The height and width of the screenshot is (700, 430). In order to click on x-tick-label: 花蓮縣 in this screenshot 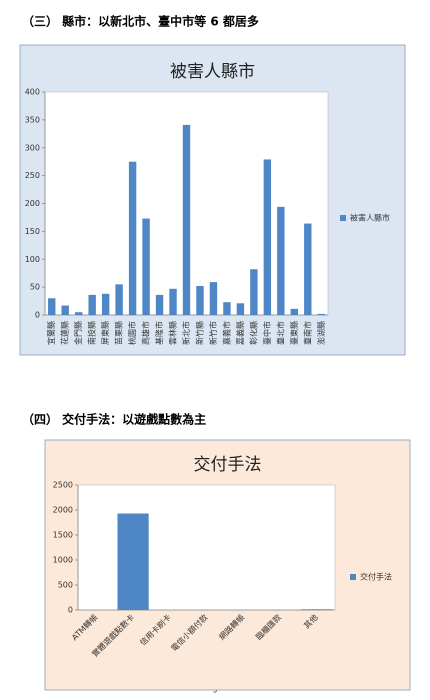, I will do `click(65, 333)`.